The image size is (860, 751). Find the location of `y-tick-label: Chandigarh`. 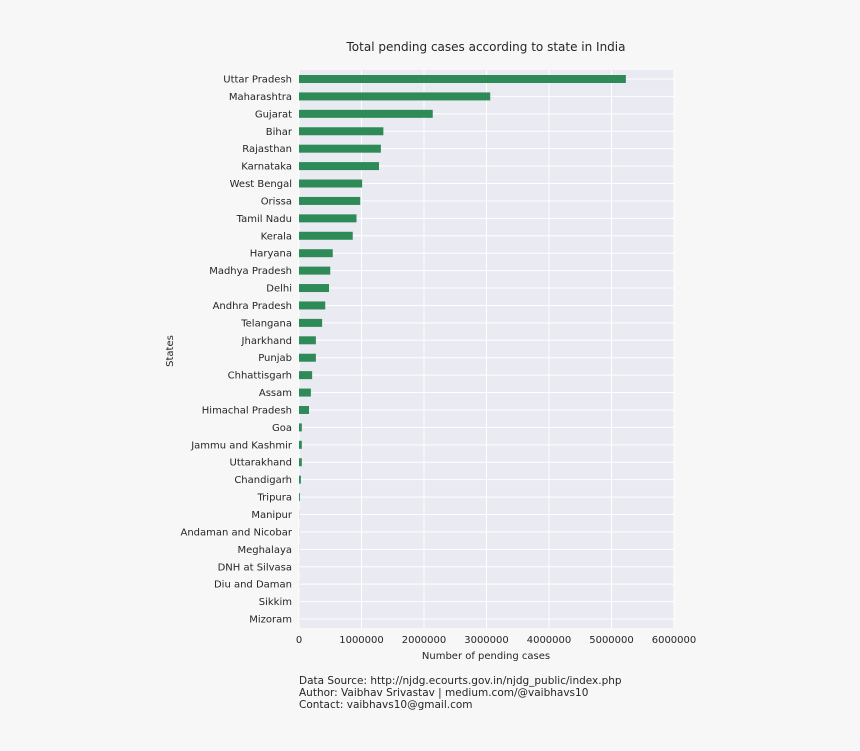

y-tick-label: Chandigarh is located at coordinates (263, 480).